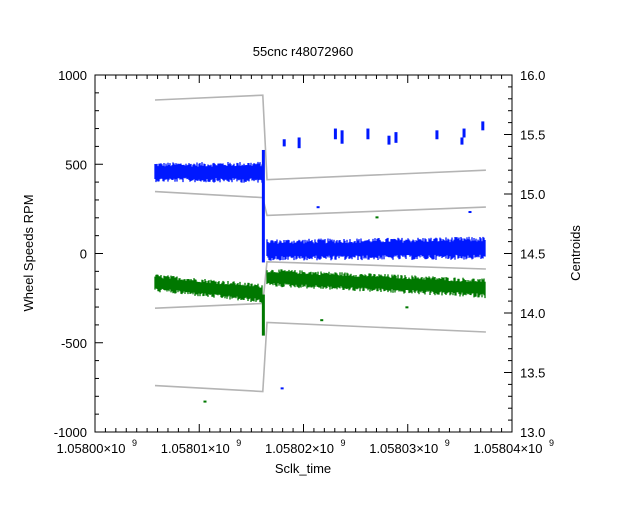 Image resolution: width=636 pixels, height=514 pixels. What do you see at coordinates (320, 203) in the screenshot?
I see `centroid-2-line` at bounding box center [320, 203].